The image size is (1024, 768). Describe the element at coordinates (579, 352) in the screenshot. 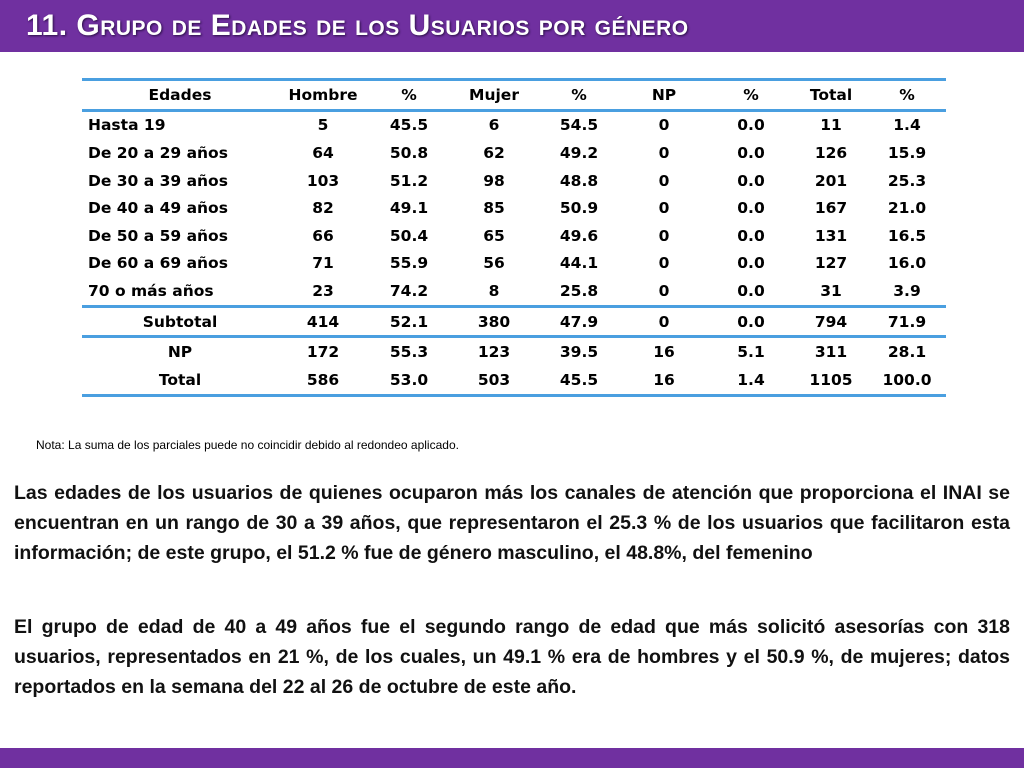

I see `table-cell: 39.5` at that location.